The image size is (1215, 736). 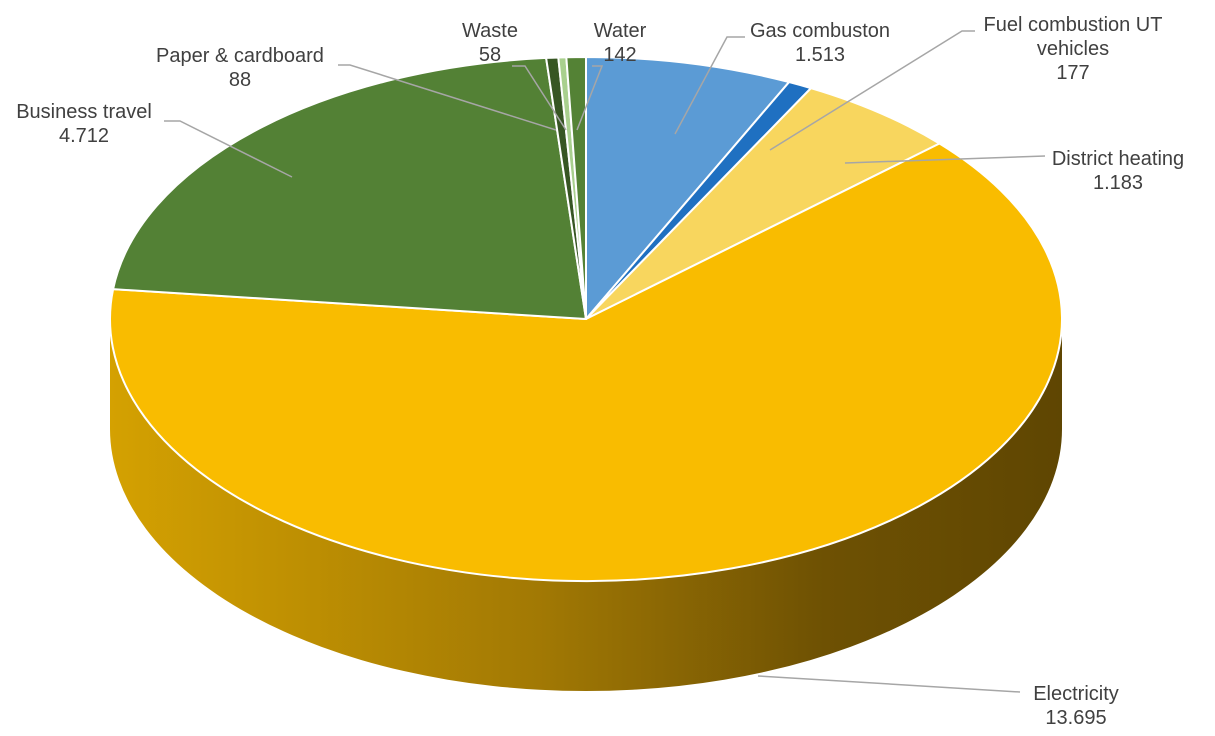 What do you see at coordinates (820, 31) in the screenshot?
I see `category-label: Gas combuston` at bounding box center [820, 31].